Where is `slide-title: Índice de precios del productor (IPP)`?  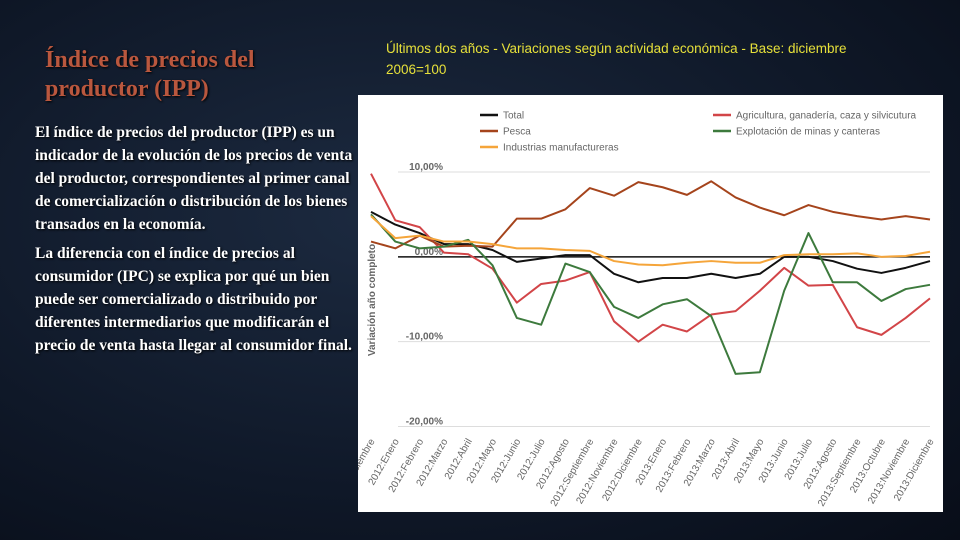
slide-title: Índice de precios del productor (IPP) is located at coordinates (150, 74).